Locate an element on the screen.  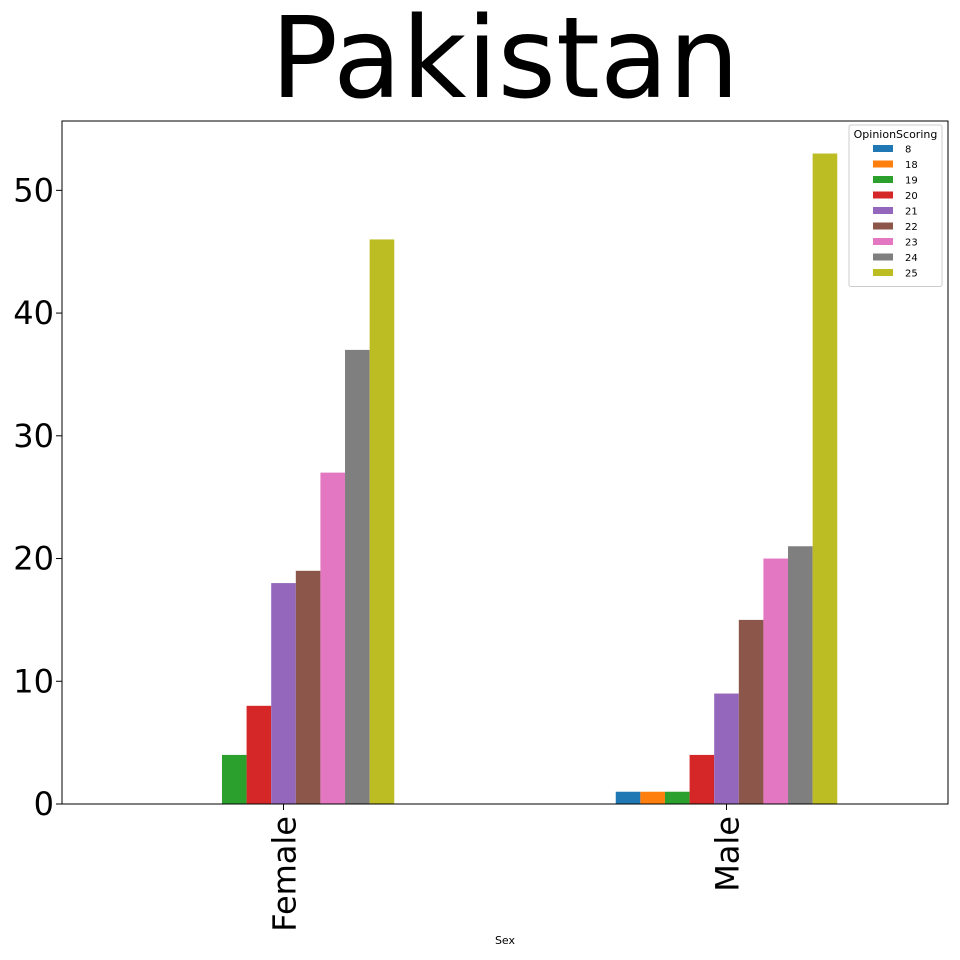
y-tick-label: 40 is located at coordinates (33, 313).